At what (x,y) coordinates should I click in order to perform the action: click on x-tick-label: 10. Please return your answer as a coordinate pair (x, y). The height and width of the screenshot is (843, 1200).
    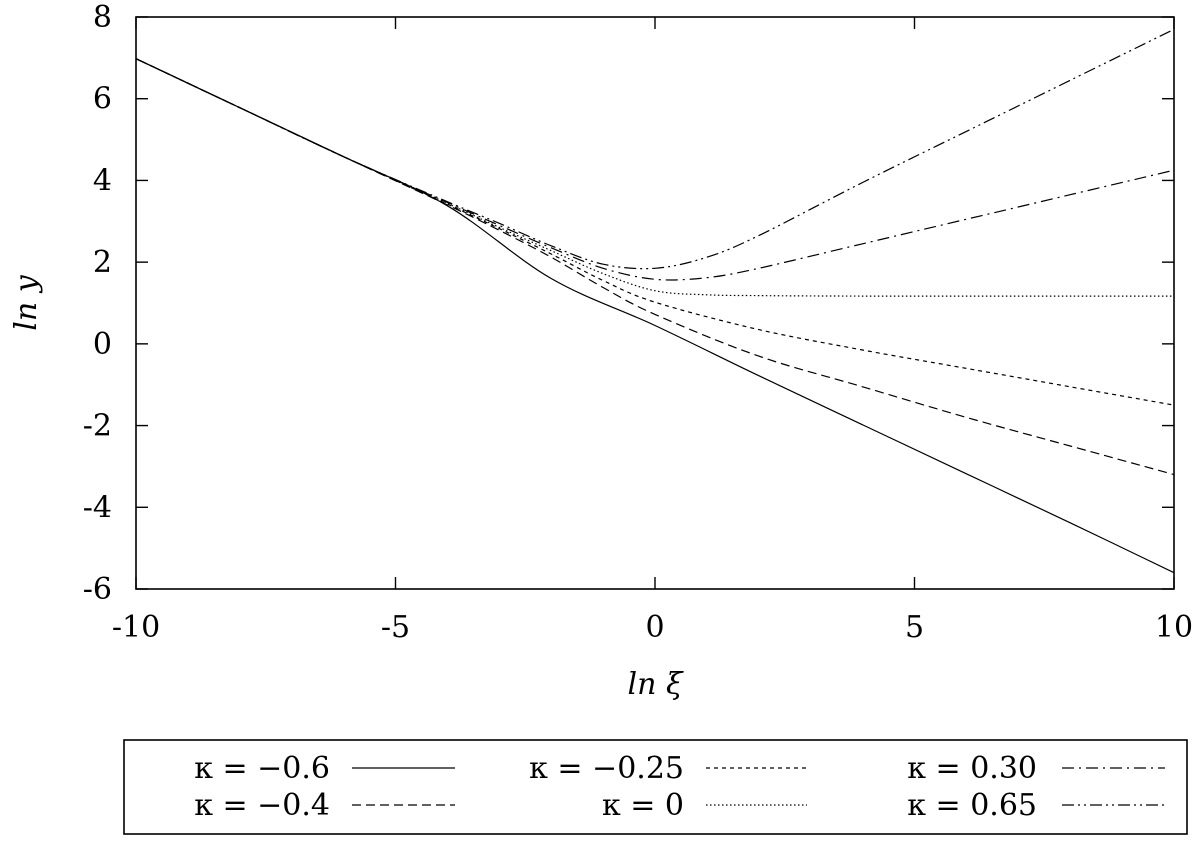
    Looking at the image, I should click on (1174, 627).